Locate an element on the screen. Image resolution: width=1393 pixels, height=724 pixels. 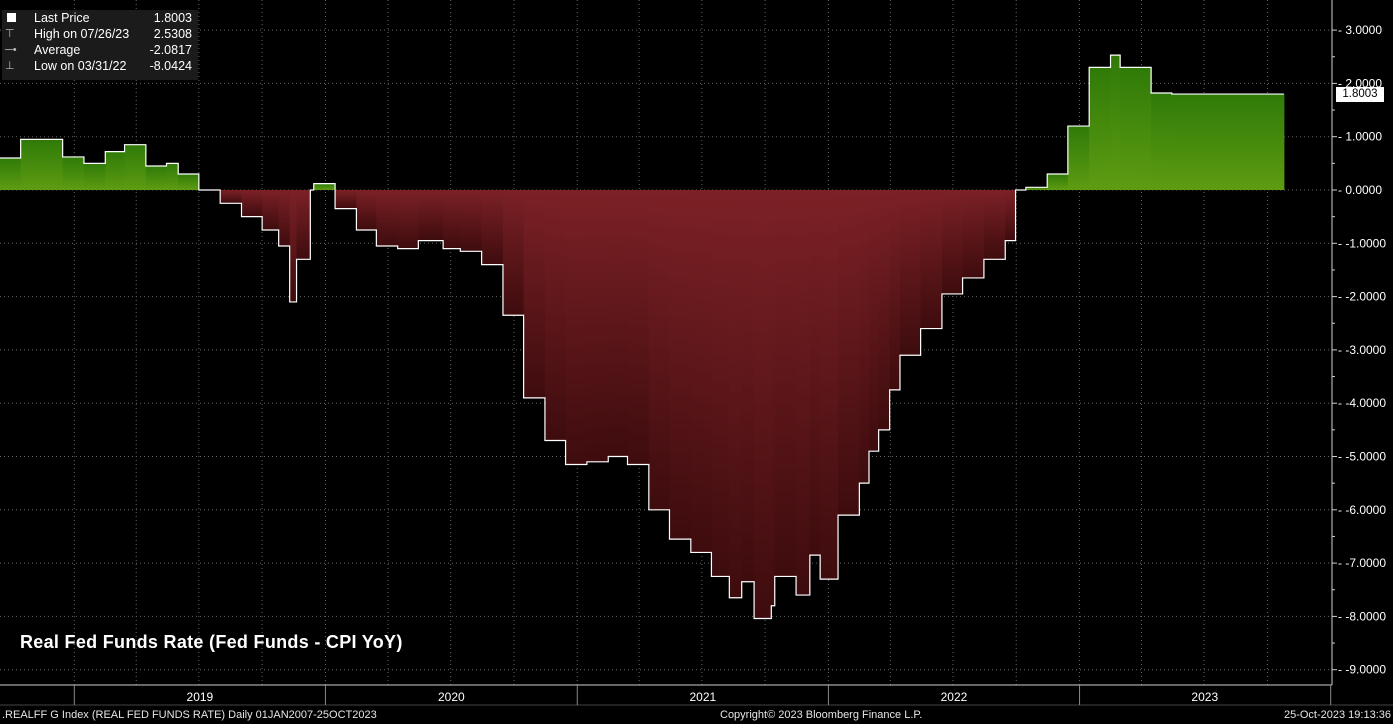
y-tick-label: - -6.0000 is located at coordinates (1362, 510).